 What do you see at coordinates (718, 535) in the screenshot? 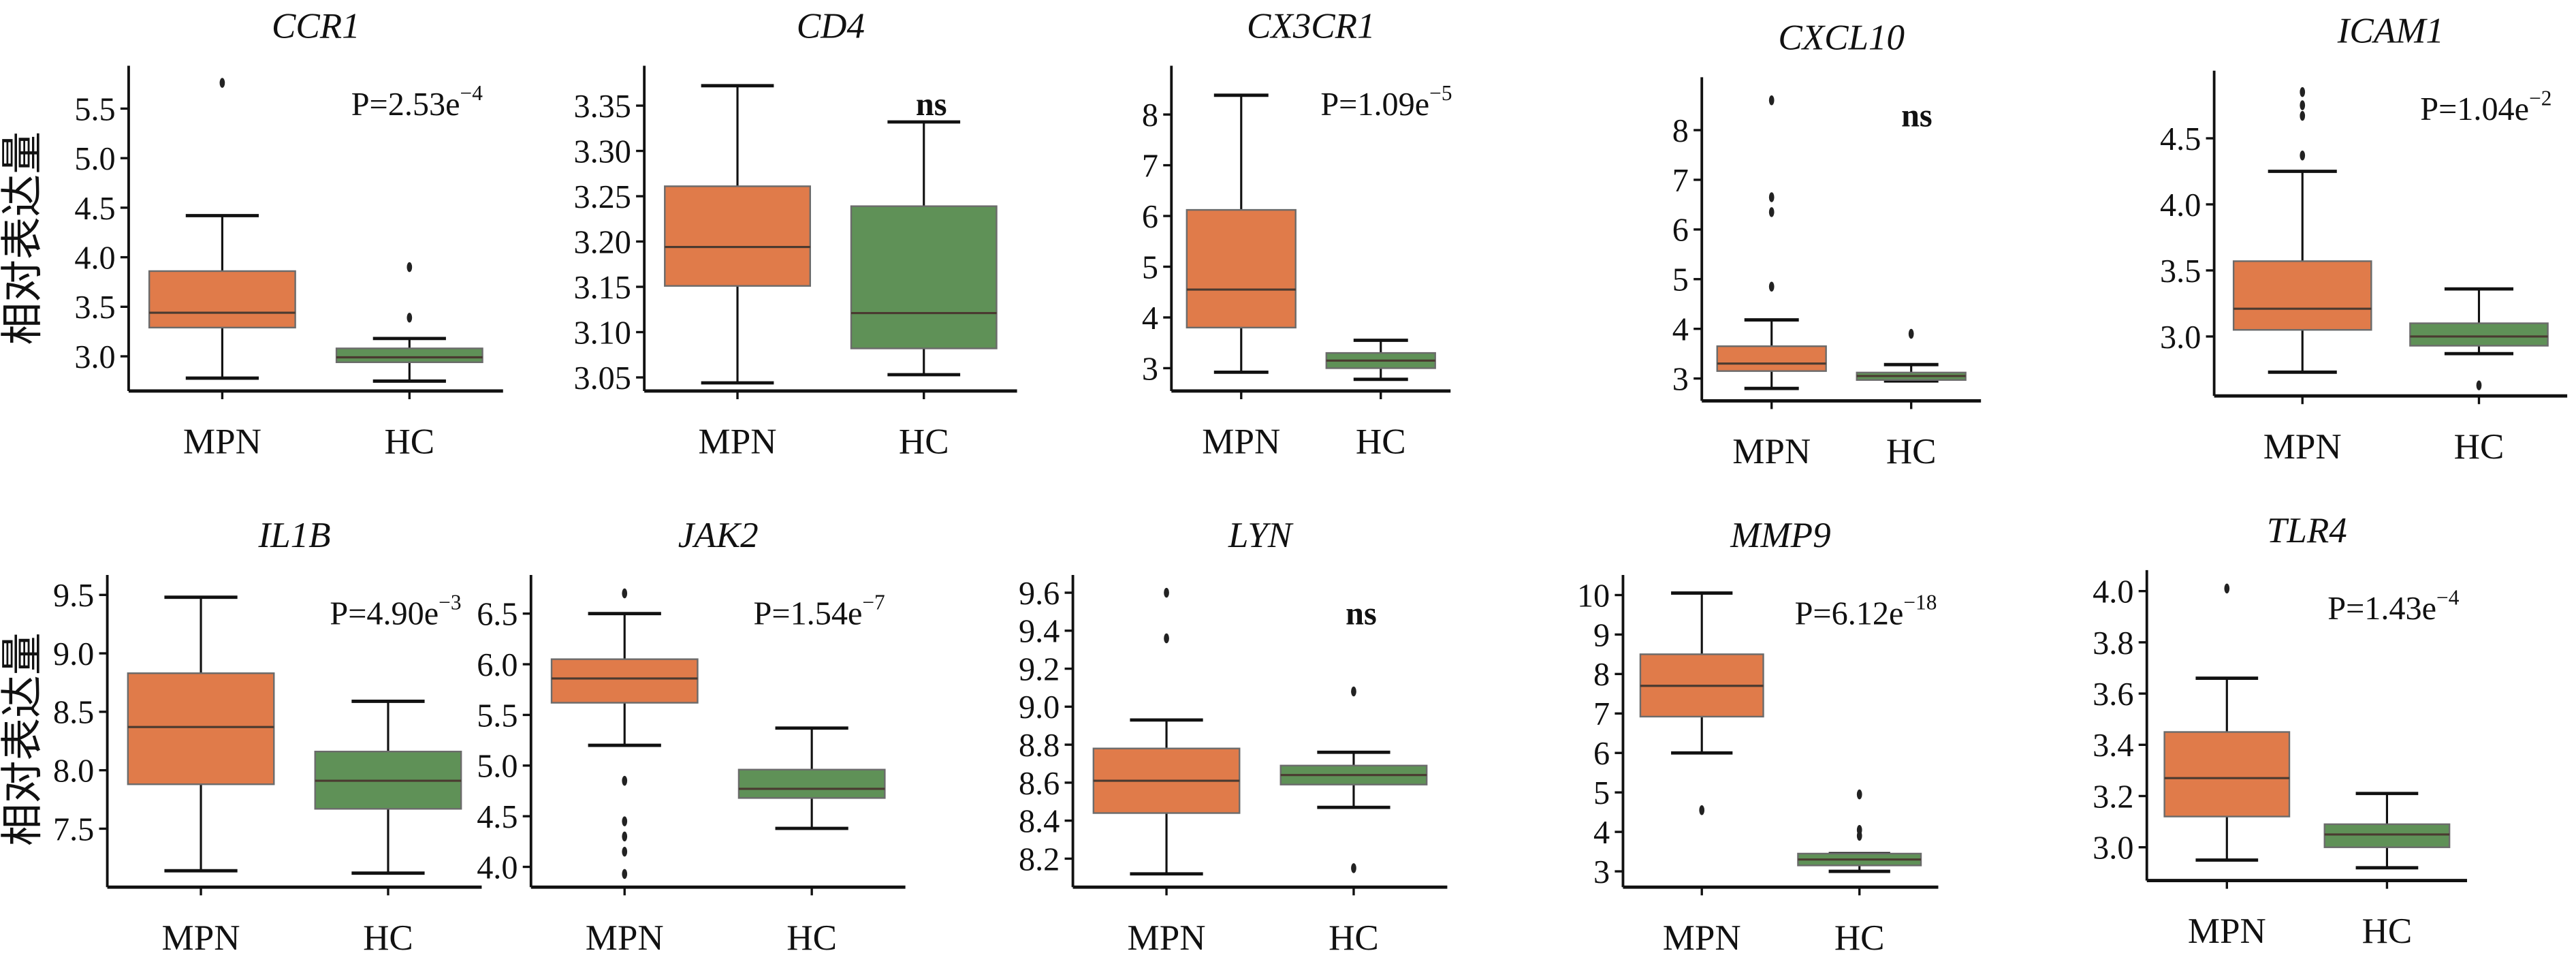
I see `panel-title: JAK2` at bounding box center [718, 535].